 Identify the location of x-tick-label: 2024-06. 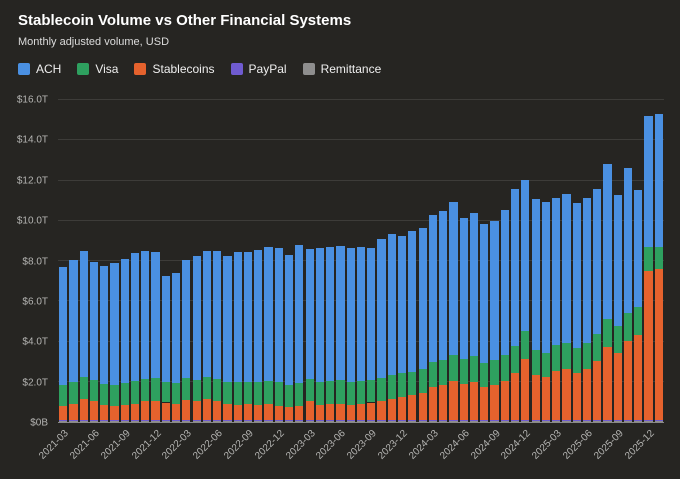
(454, 445).